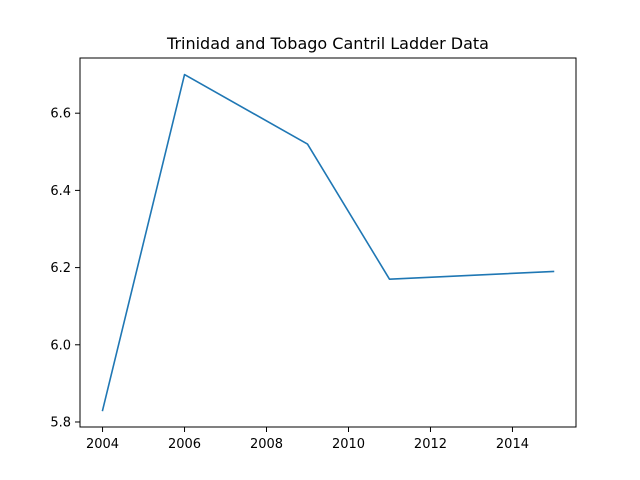  Describe the element at coordinates (60, 268) in the screenshot. I see `y-tick-label: 6.2` at that location.